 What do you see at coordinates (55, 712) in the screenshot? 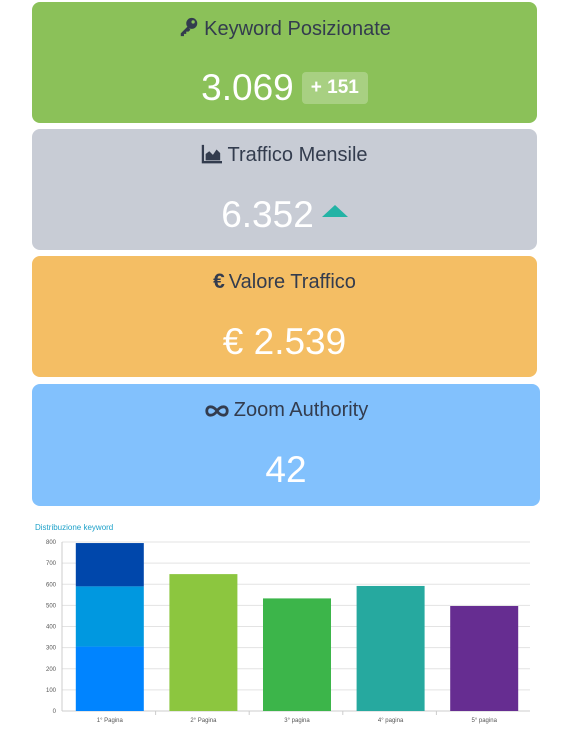
I see `y-tick-label: 0` at bounding box center [55, 712].